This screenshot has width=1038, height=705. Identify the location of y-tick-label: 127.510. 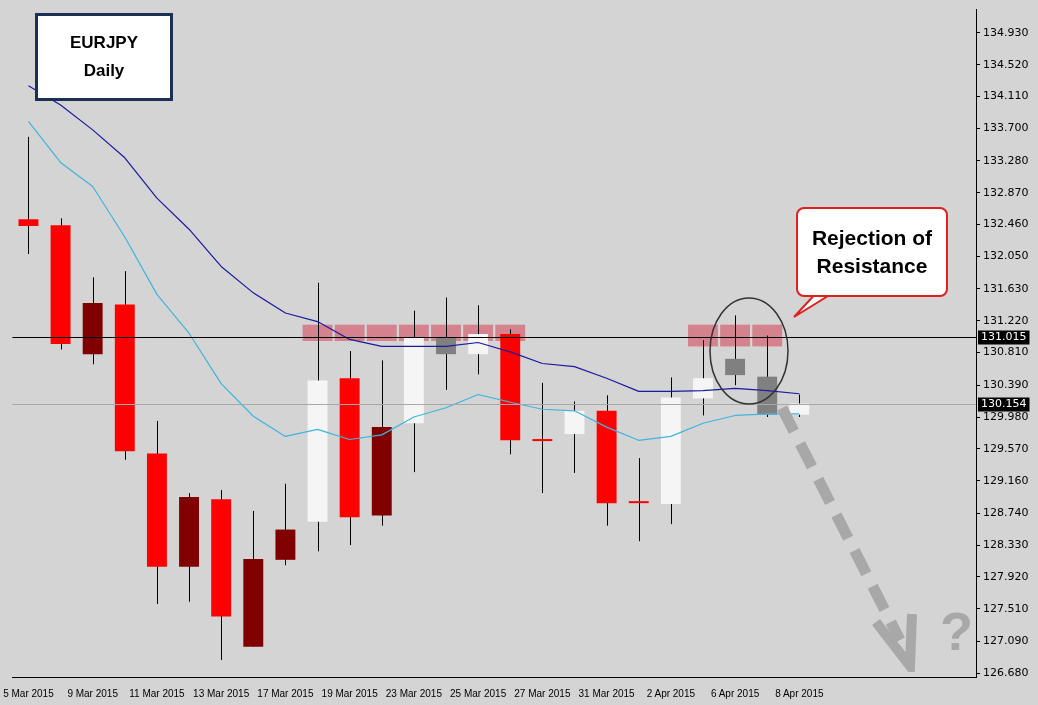
(1006, 608).